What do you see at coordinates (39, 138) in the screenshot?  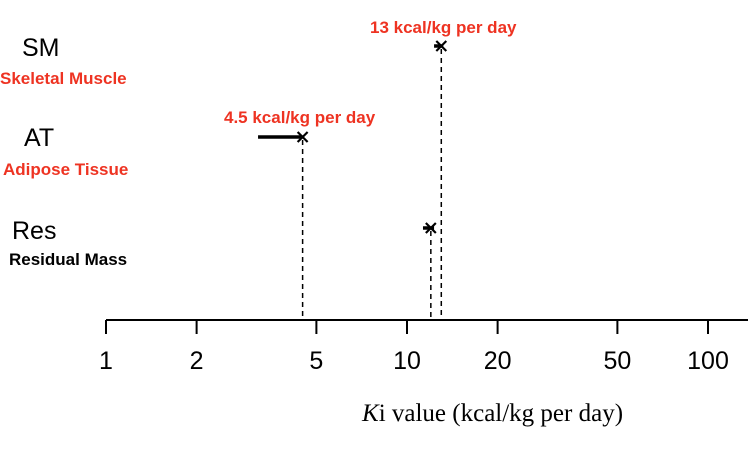 I see `category-abbr-at: AT` at bounding box center [39, 138].